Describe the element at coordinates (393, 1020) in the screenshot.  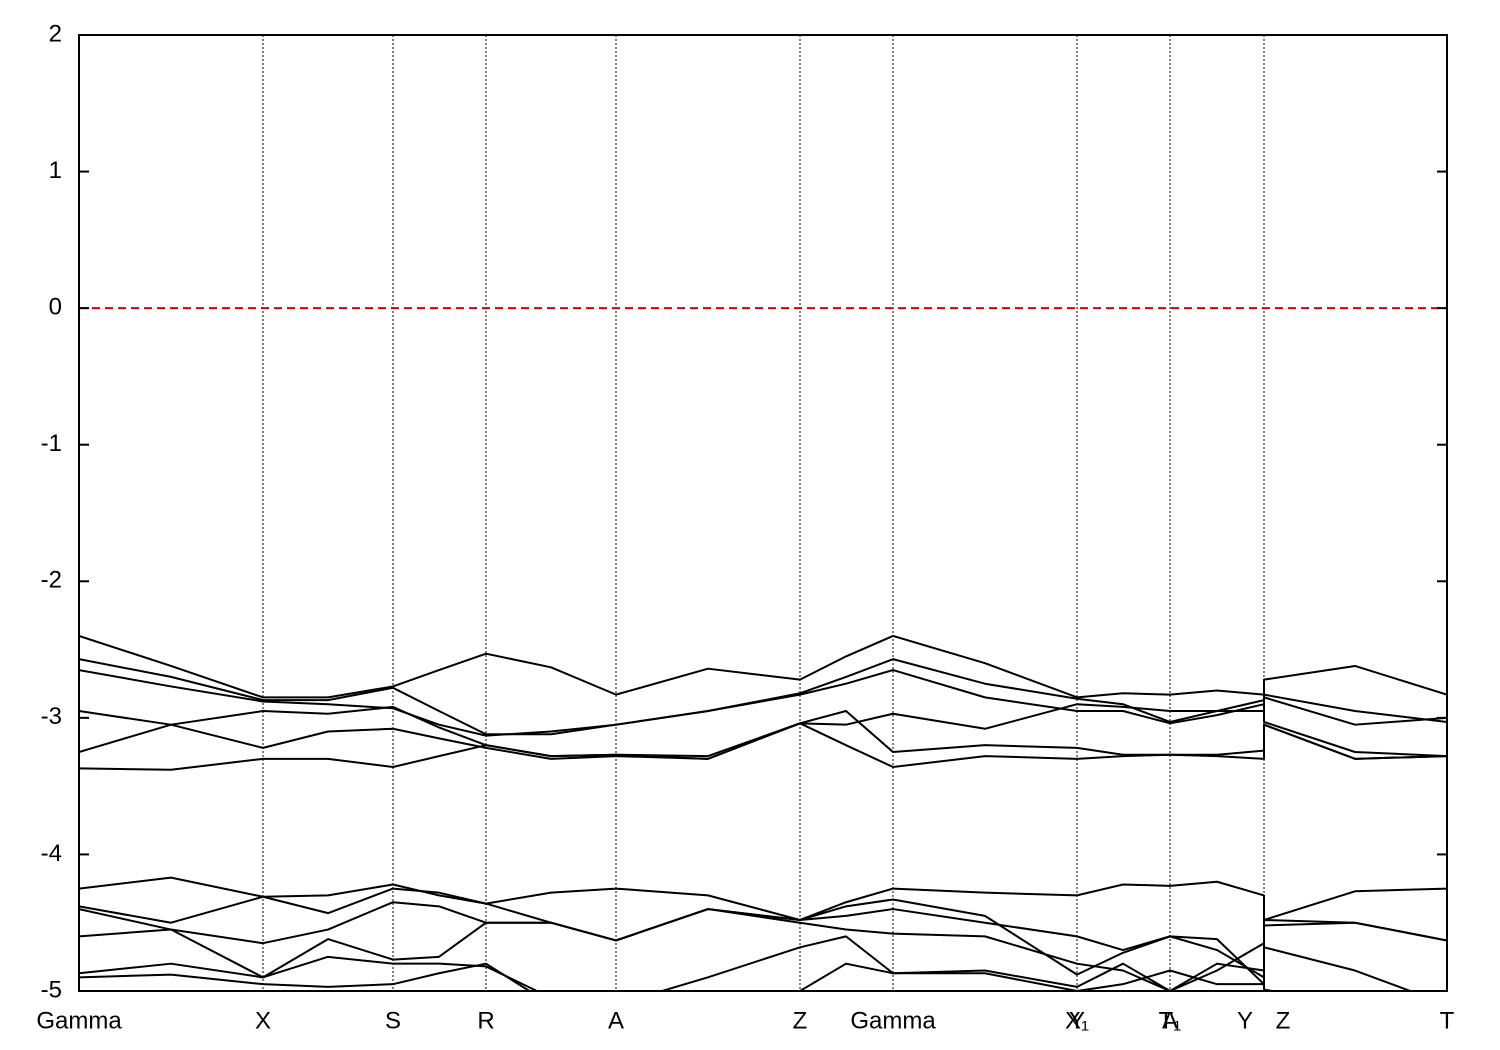
I see `x-tick-label: S` at that location.